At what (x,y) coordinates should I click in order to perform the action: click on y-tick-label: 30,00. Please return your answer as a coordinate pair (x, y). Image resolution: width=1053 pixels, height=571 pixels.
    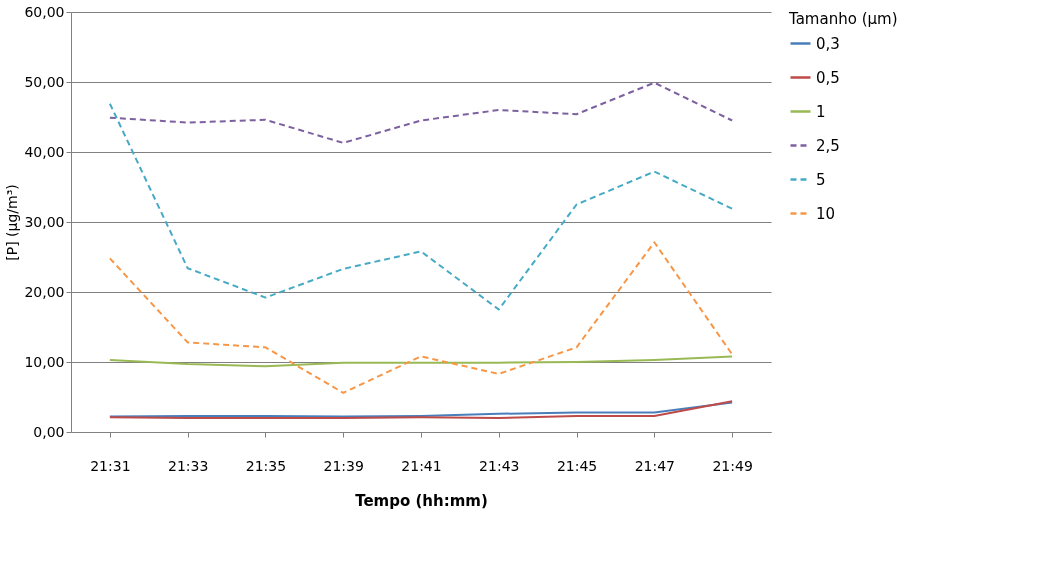
    Looking at the image, I should click on (44, 221).